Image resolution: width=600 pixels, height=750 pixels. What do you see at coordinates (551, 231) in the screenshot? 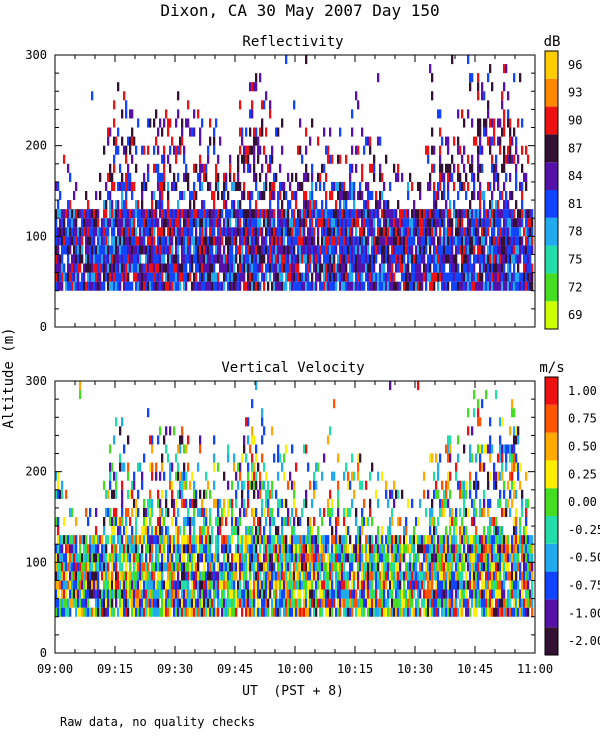
I see `colorbar-swatch` at bounding box center [551, 231].